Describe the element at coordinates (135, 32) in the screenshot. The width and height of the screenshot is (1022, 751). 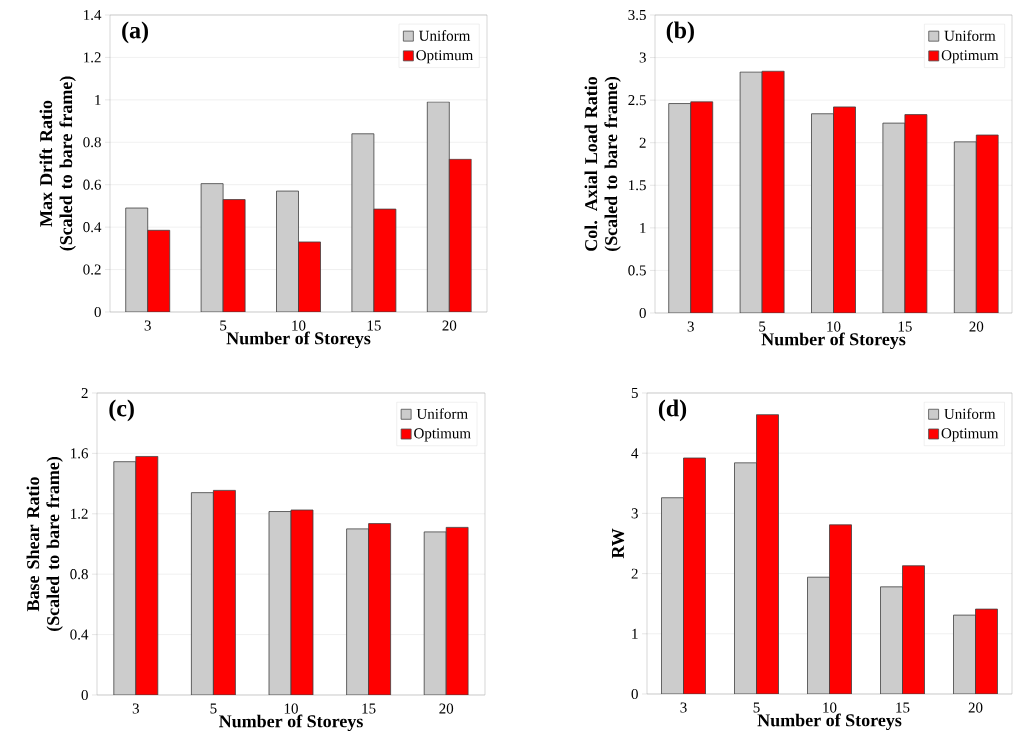
I see `annotation: (a)` at that location.